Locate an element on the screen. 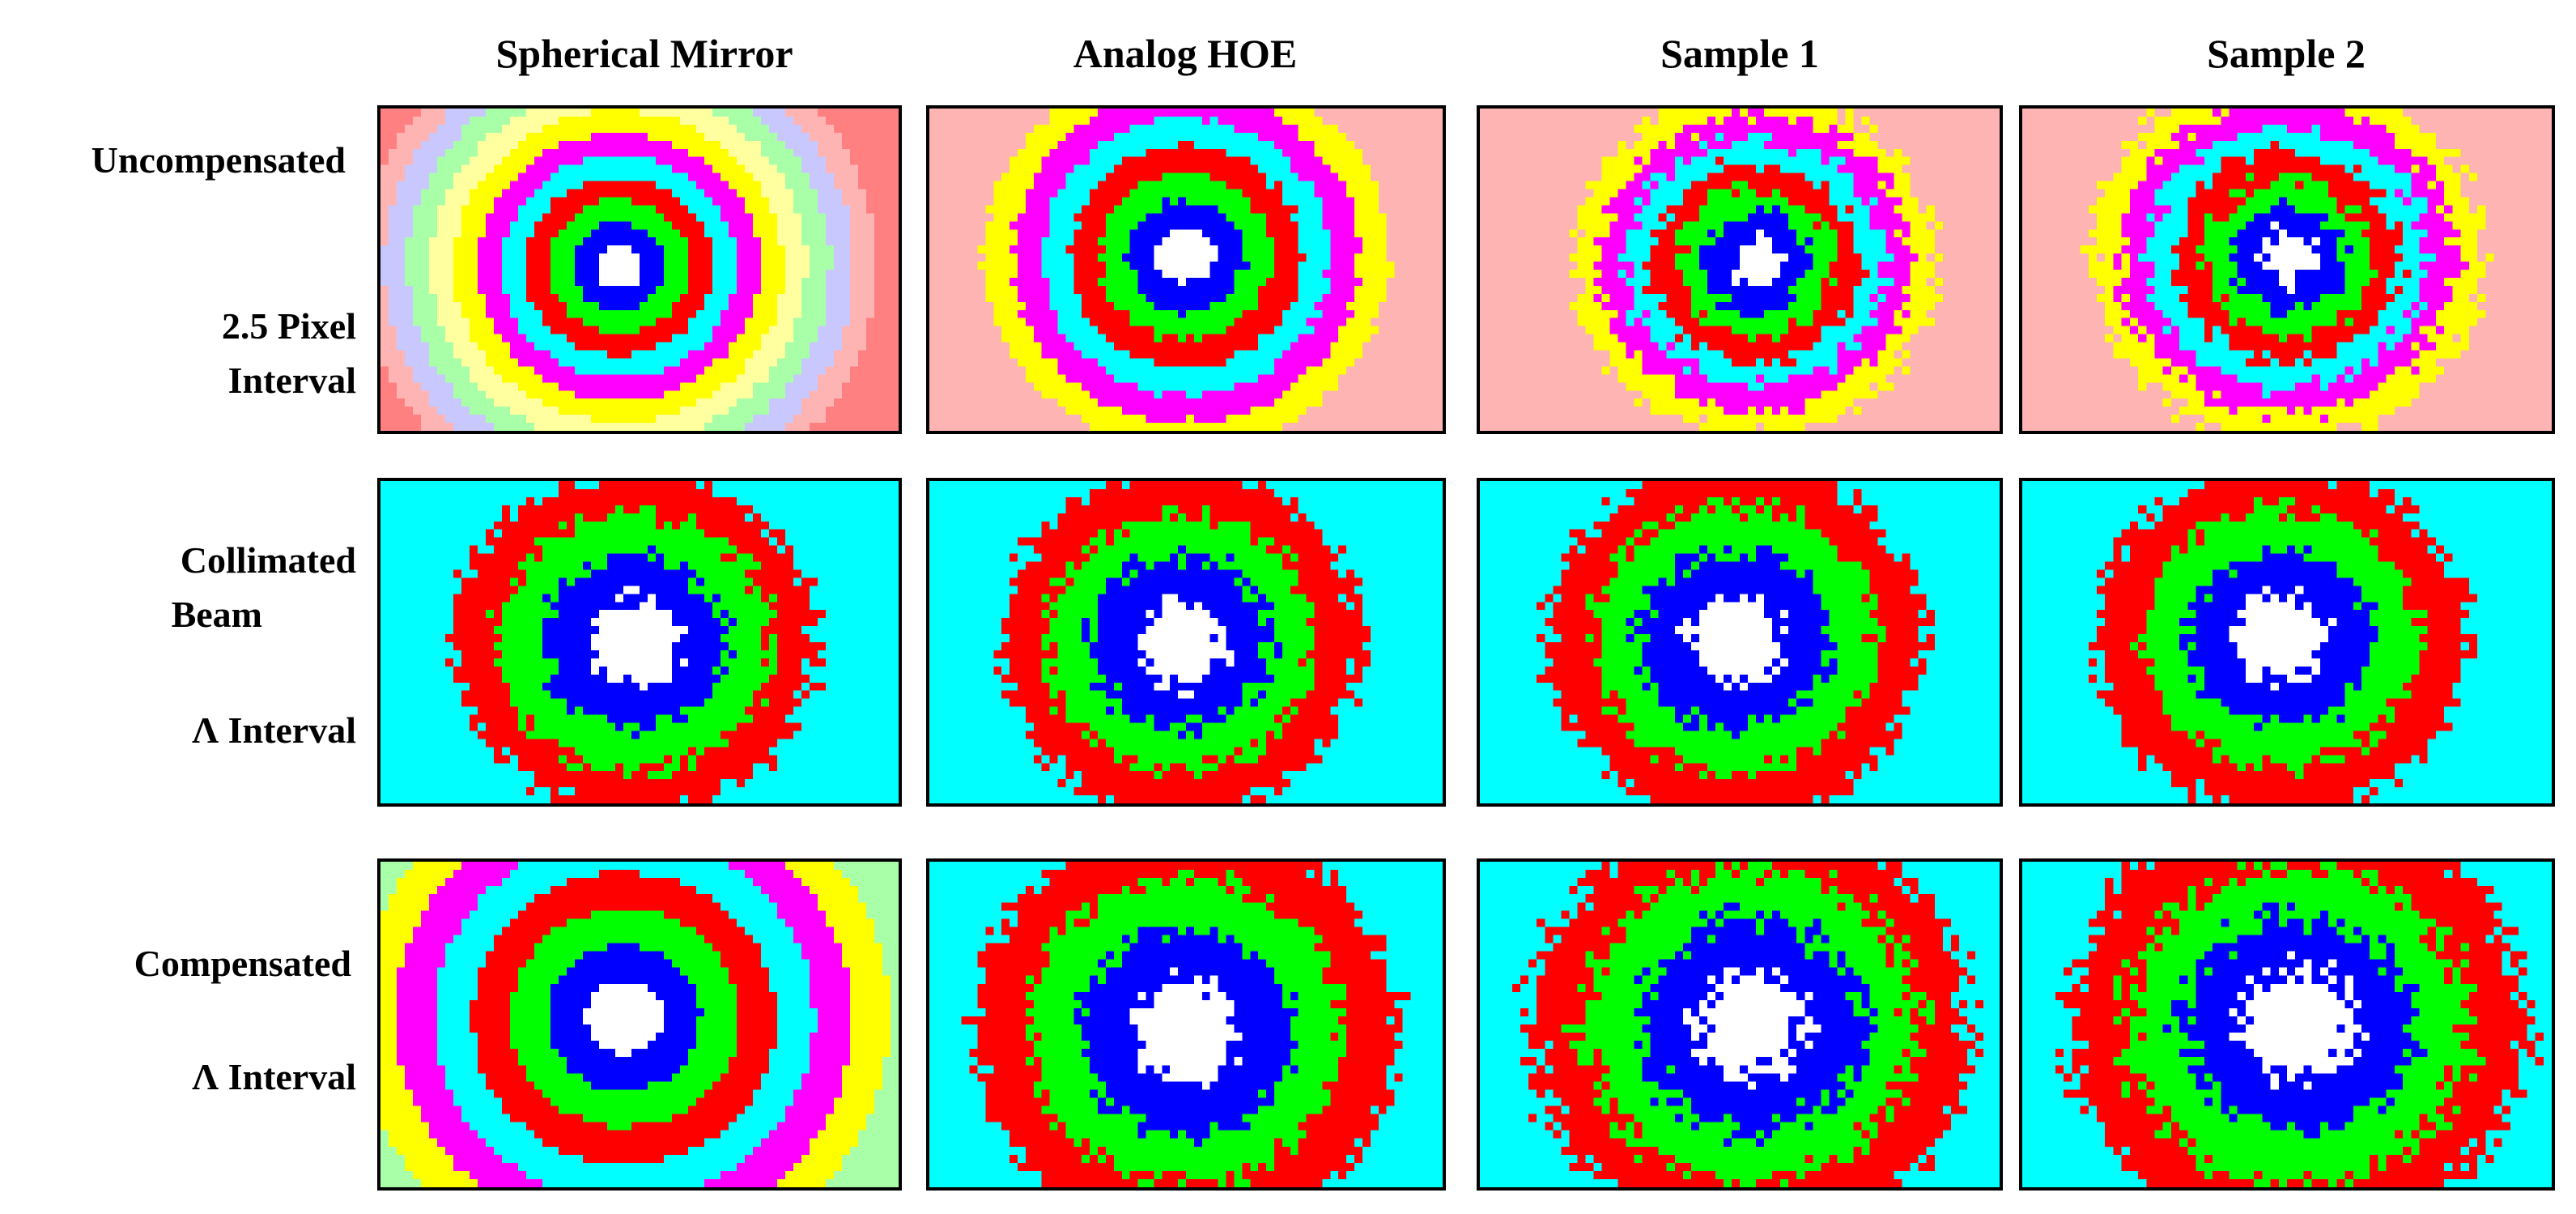  panel-collimated-analog-hoe is located at coordinates (1186, 643).